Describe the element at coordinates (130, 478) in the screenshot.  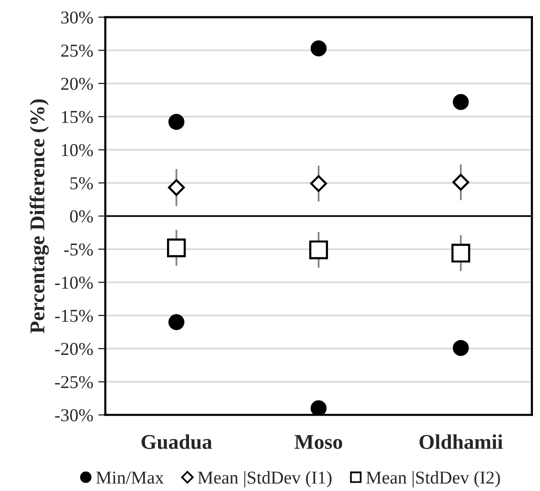
I see `legend-label: Min/Max` at that location.